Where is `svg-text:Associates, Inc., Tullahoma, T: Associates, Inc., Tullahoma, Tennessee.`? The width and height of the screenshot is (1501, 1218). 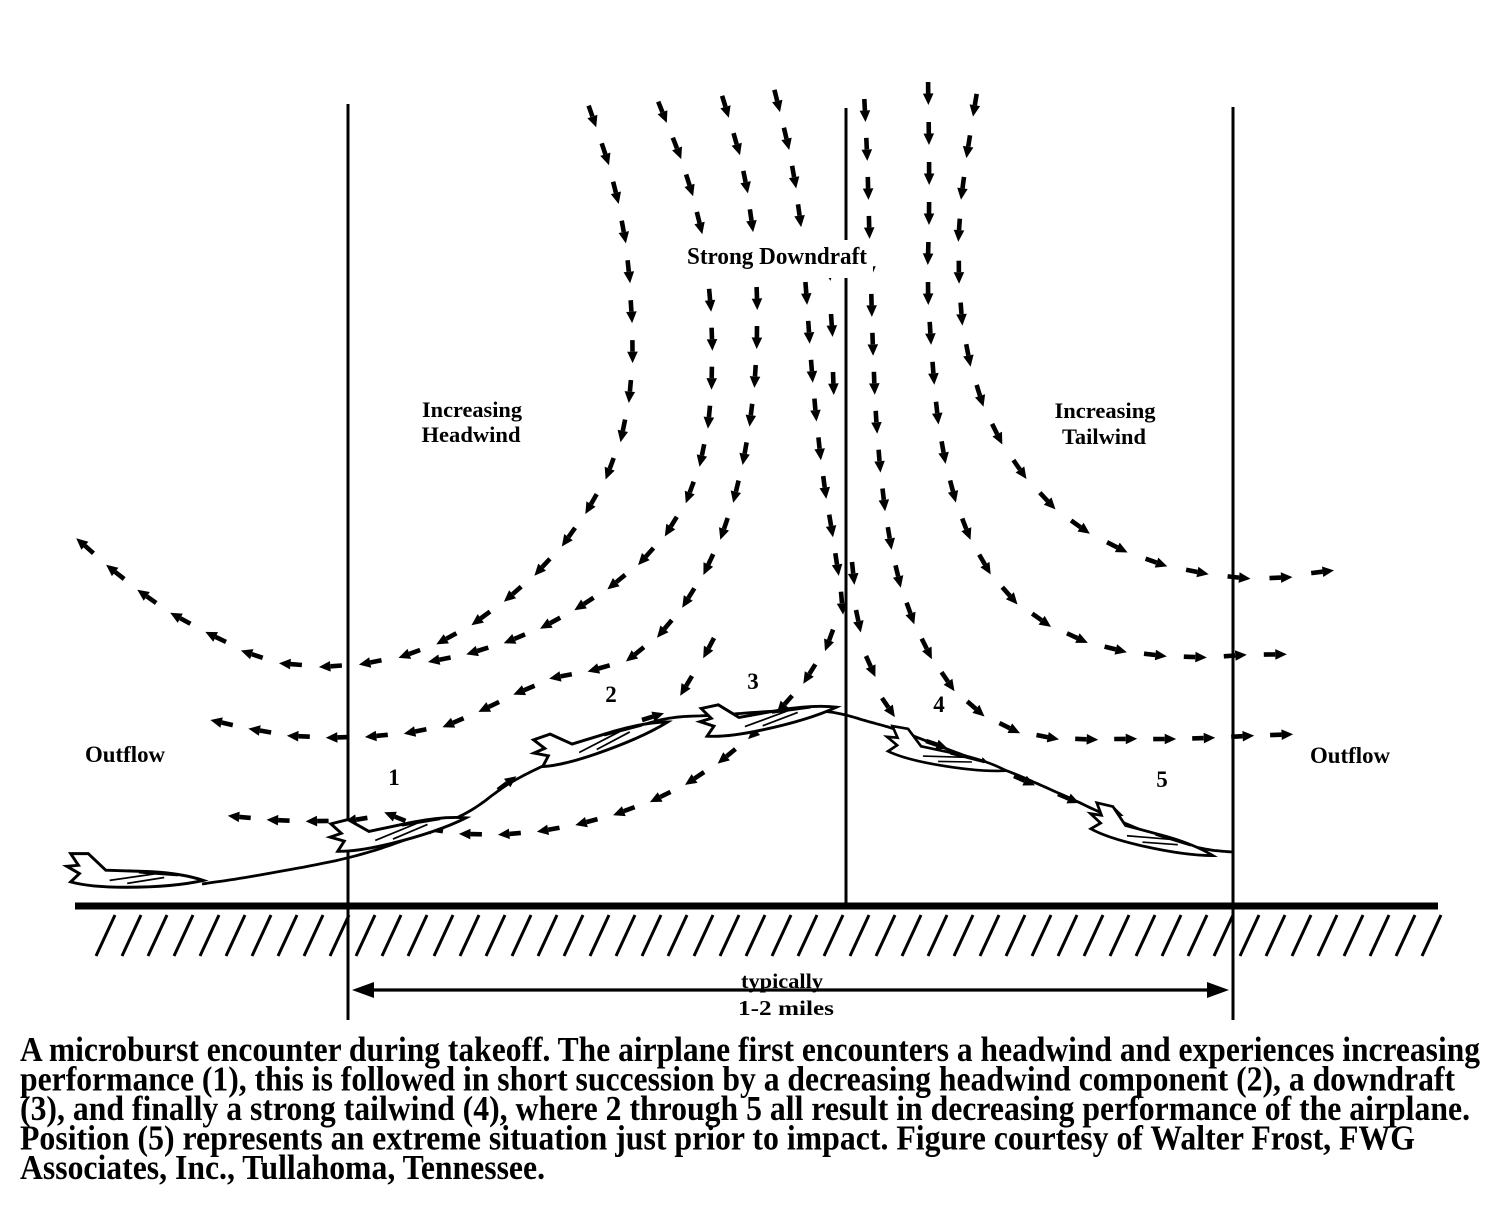 svg-text:Associates, Inc., Tullahoma, T: Associates, Inc., Tullahoma, Tennessee. is located at coordinates (282, 1168).